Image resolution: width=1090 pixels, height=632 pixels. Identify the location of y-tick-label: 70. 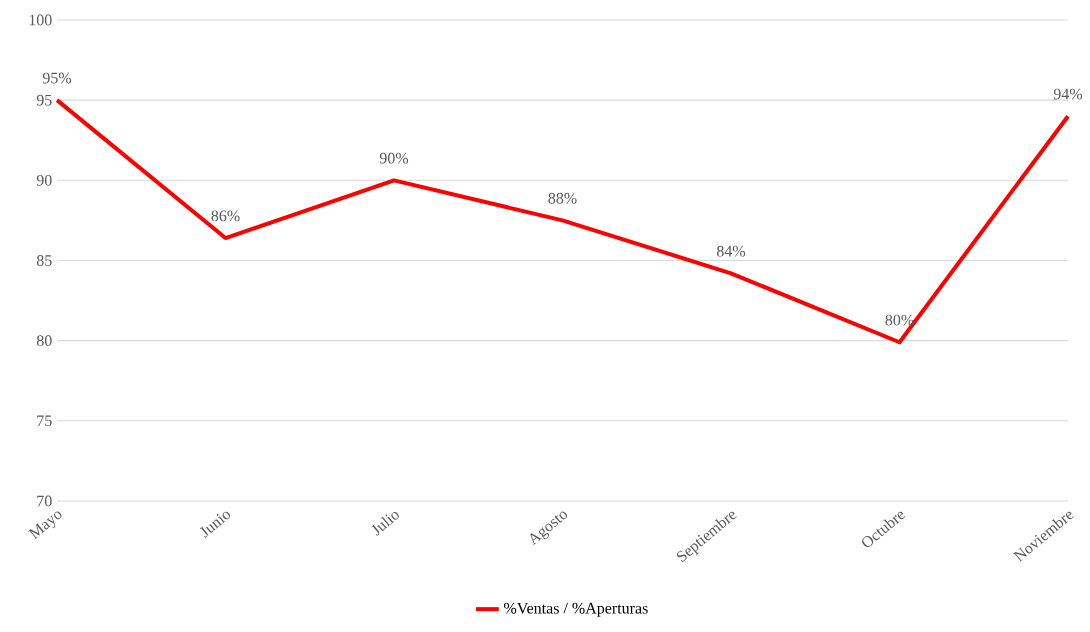
(44, 501).